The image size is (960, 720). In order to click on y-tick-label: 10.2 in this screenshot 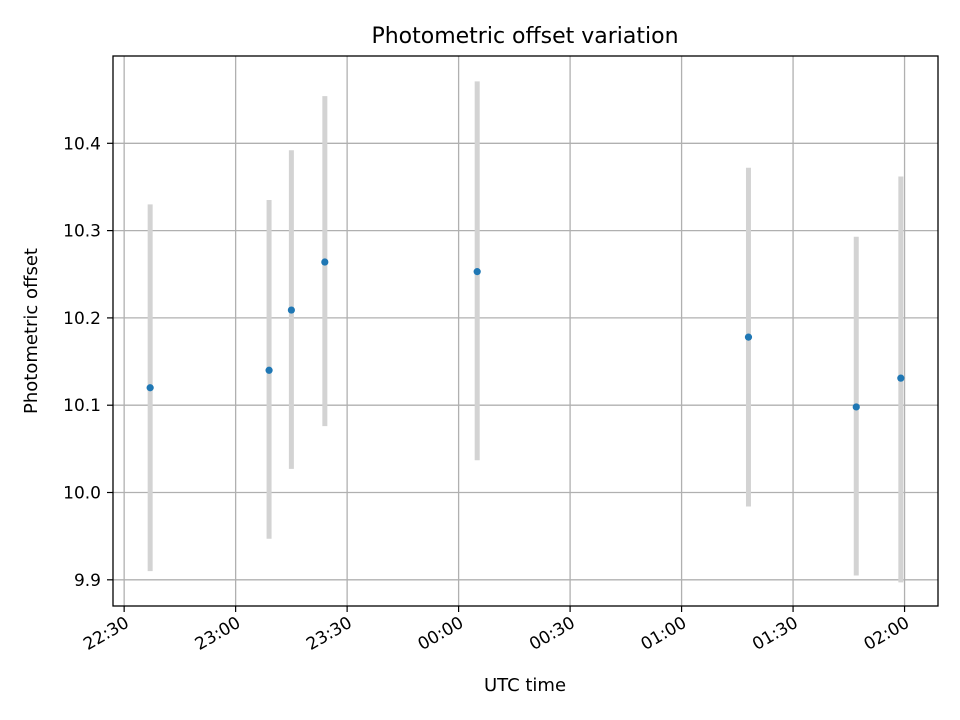, I will do `click(82, 319)`.